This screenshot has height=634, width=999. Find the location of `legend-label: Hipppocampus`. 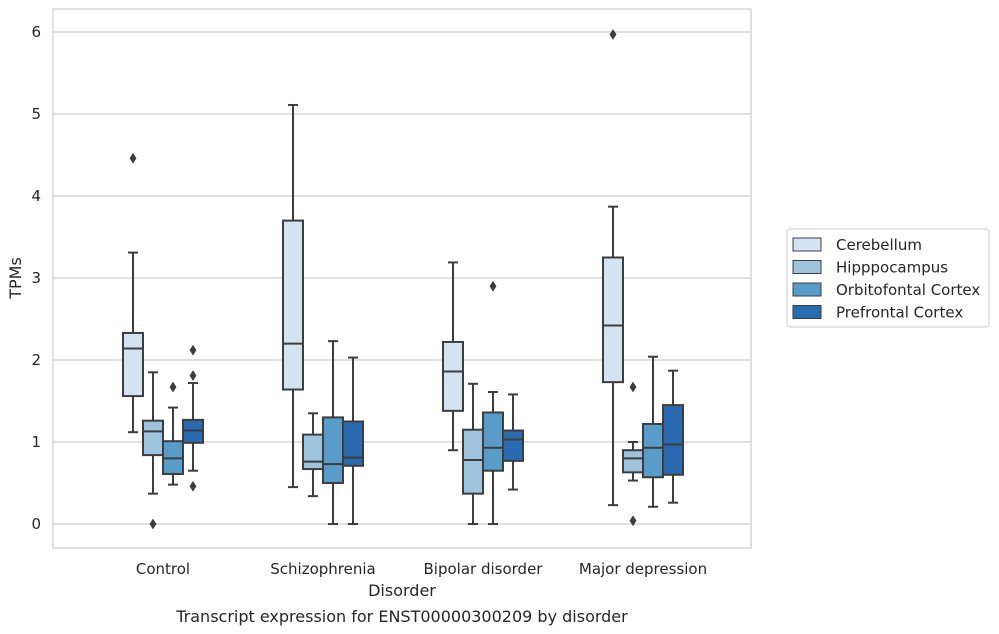

legend-label: Hipppocampus is located at coordinates (892, 268).